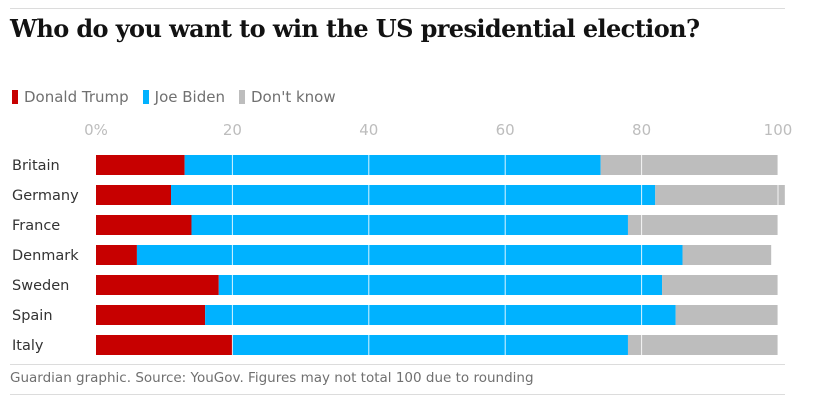 The width and height of the screenshot is (834, 412). I want to click on x-tick-label-20: 20, so click(232, 130).